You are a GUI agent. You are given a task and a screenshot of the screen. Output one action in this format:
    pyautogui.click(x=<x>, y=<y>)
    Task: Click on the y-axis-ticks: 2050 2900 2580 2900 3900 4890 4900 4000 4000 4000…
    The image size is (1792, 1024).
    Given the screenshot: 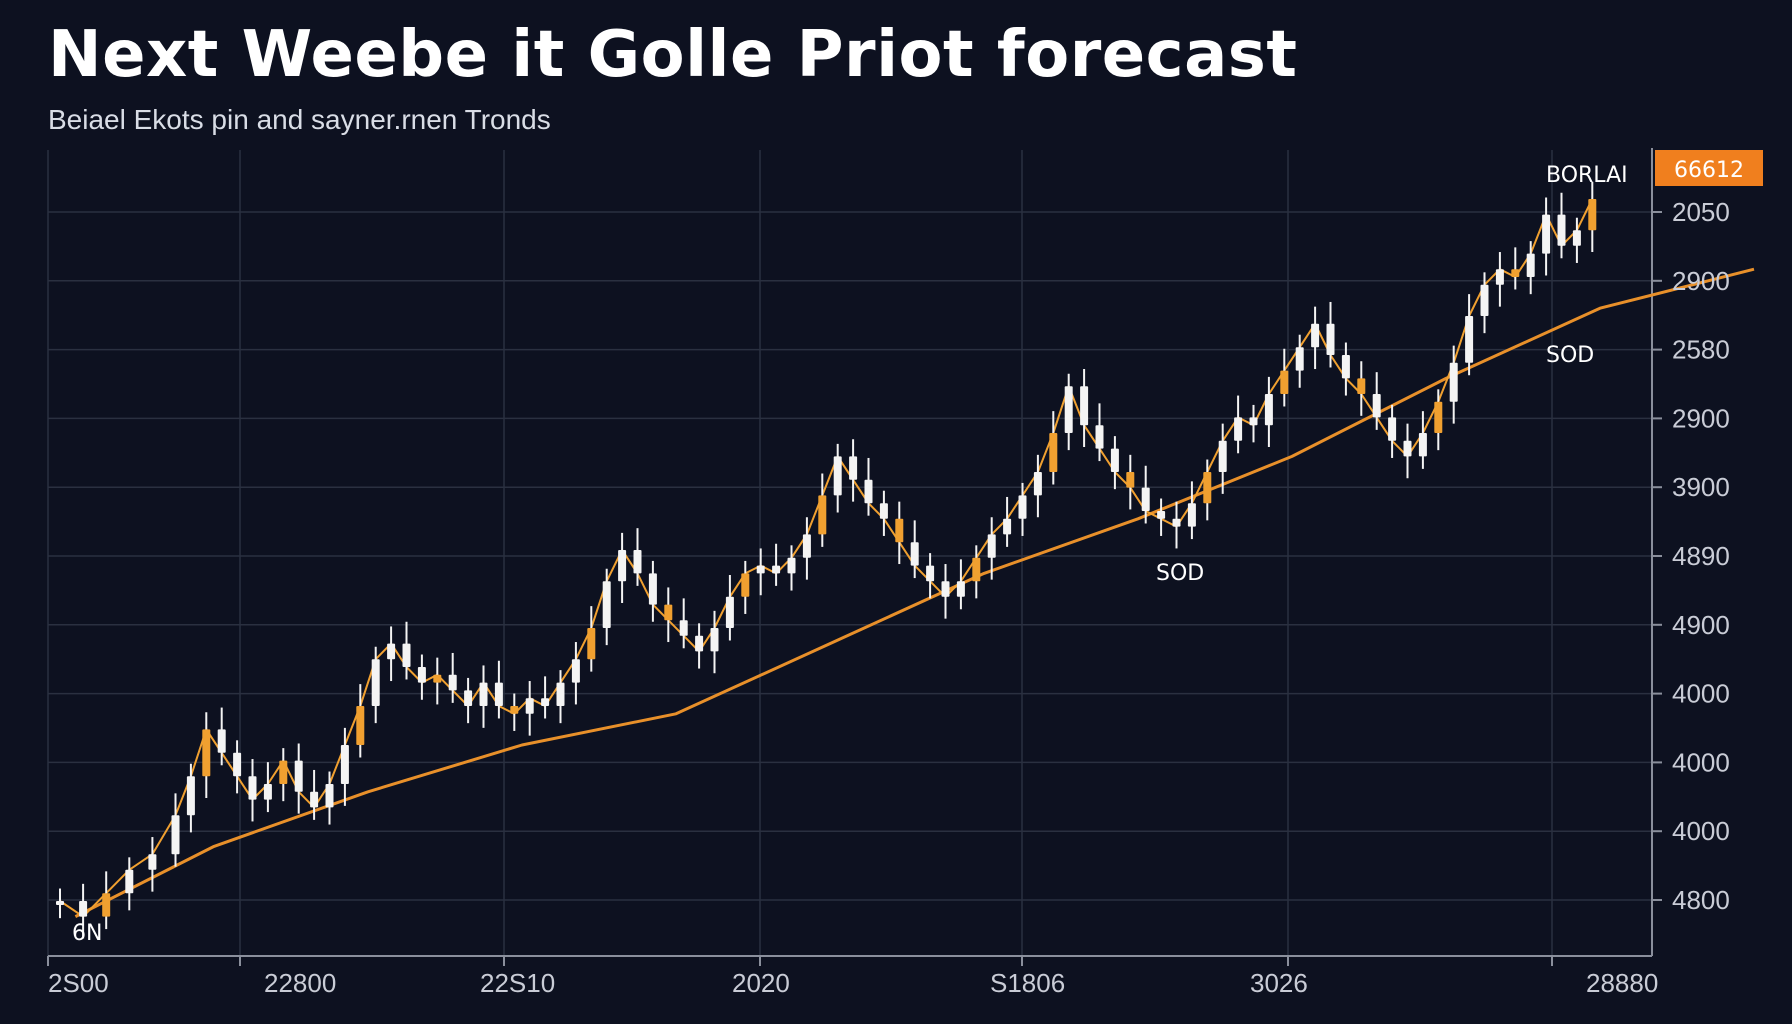 What is the action you would take?
    pyautogui.click(x=1691, y=556)
    